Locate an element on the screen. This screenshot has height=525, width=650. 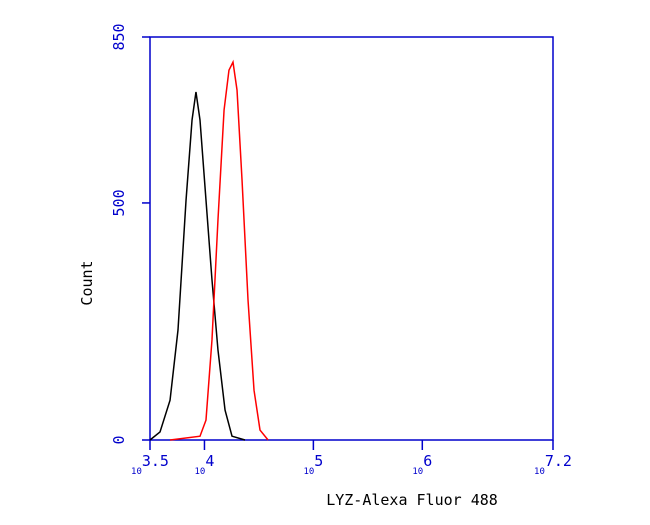
y-tick-label: 850 is located at coordinates (119, 36).